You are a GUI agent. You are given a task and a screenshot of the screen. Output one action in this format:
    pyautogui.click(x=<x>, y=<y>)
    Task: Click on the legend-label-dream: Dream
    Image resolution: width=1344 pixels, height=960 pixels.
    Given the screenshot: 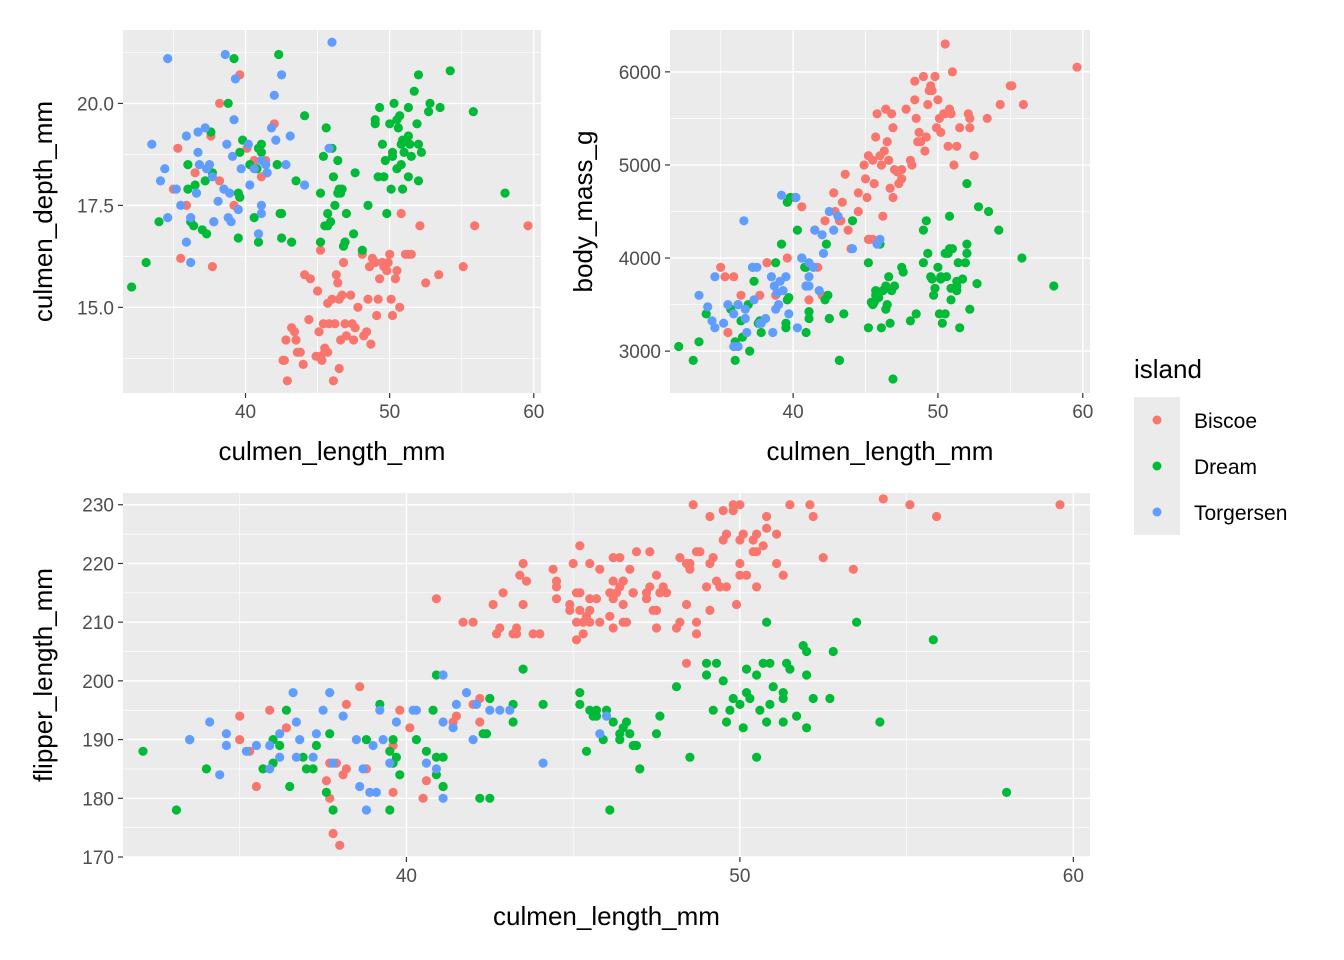 What is the action you would take?
    pyautogui.click(x=1225, y=467)
    